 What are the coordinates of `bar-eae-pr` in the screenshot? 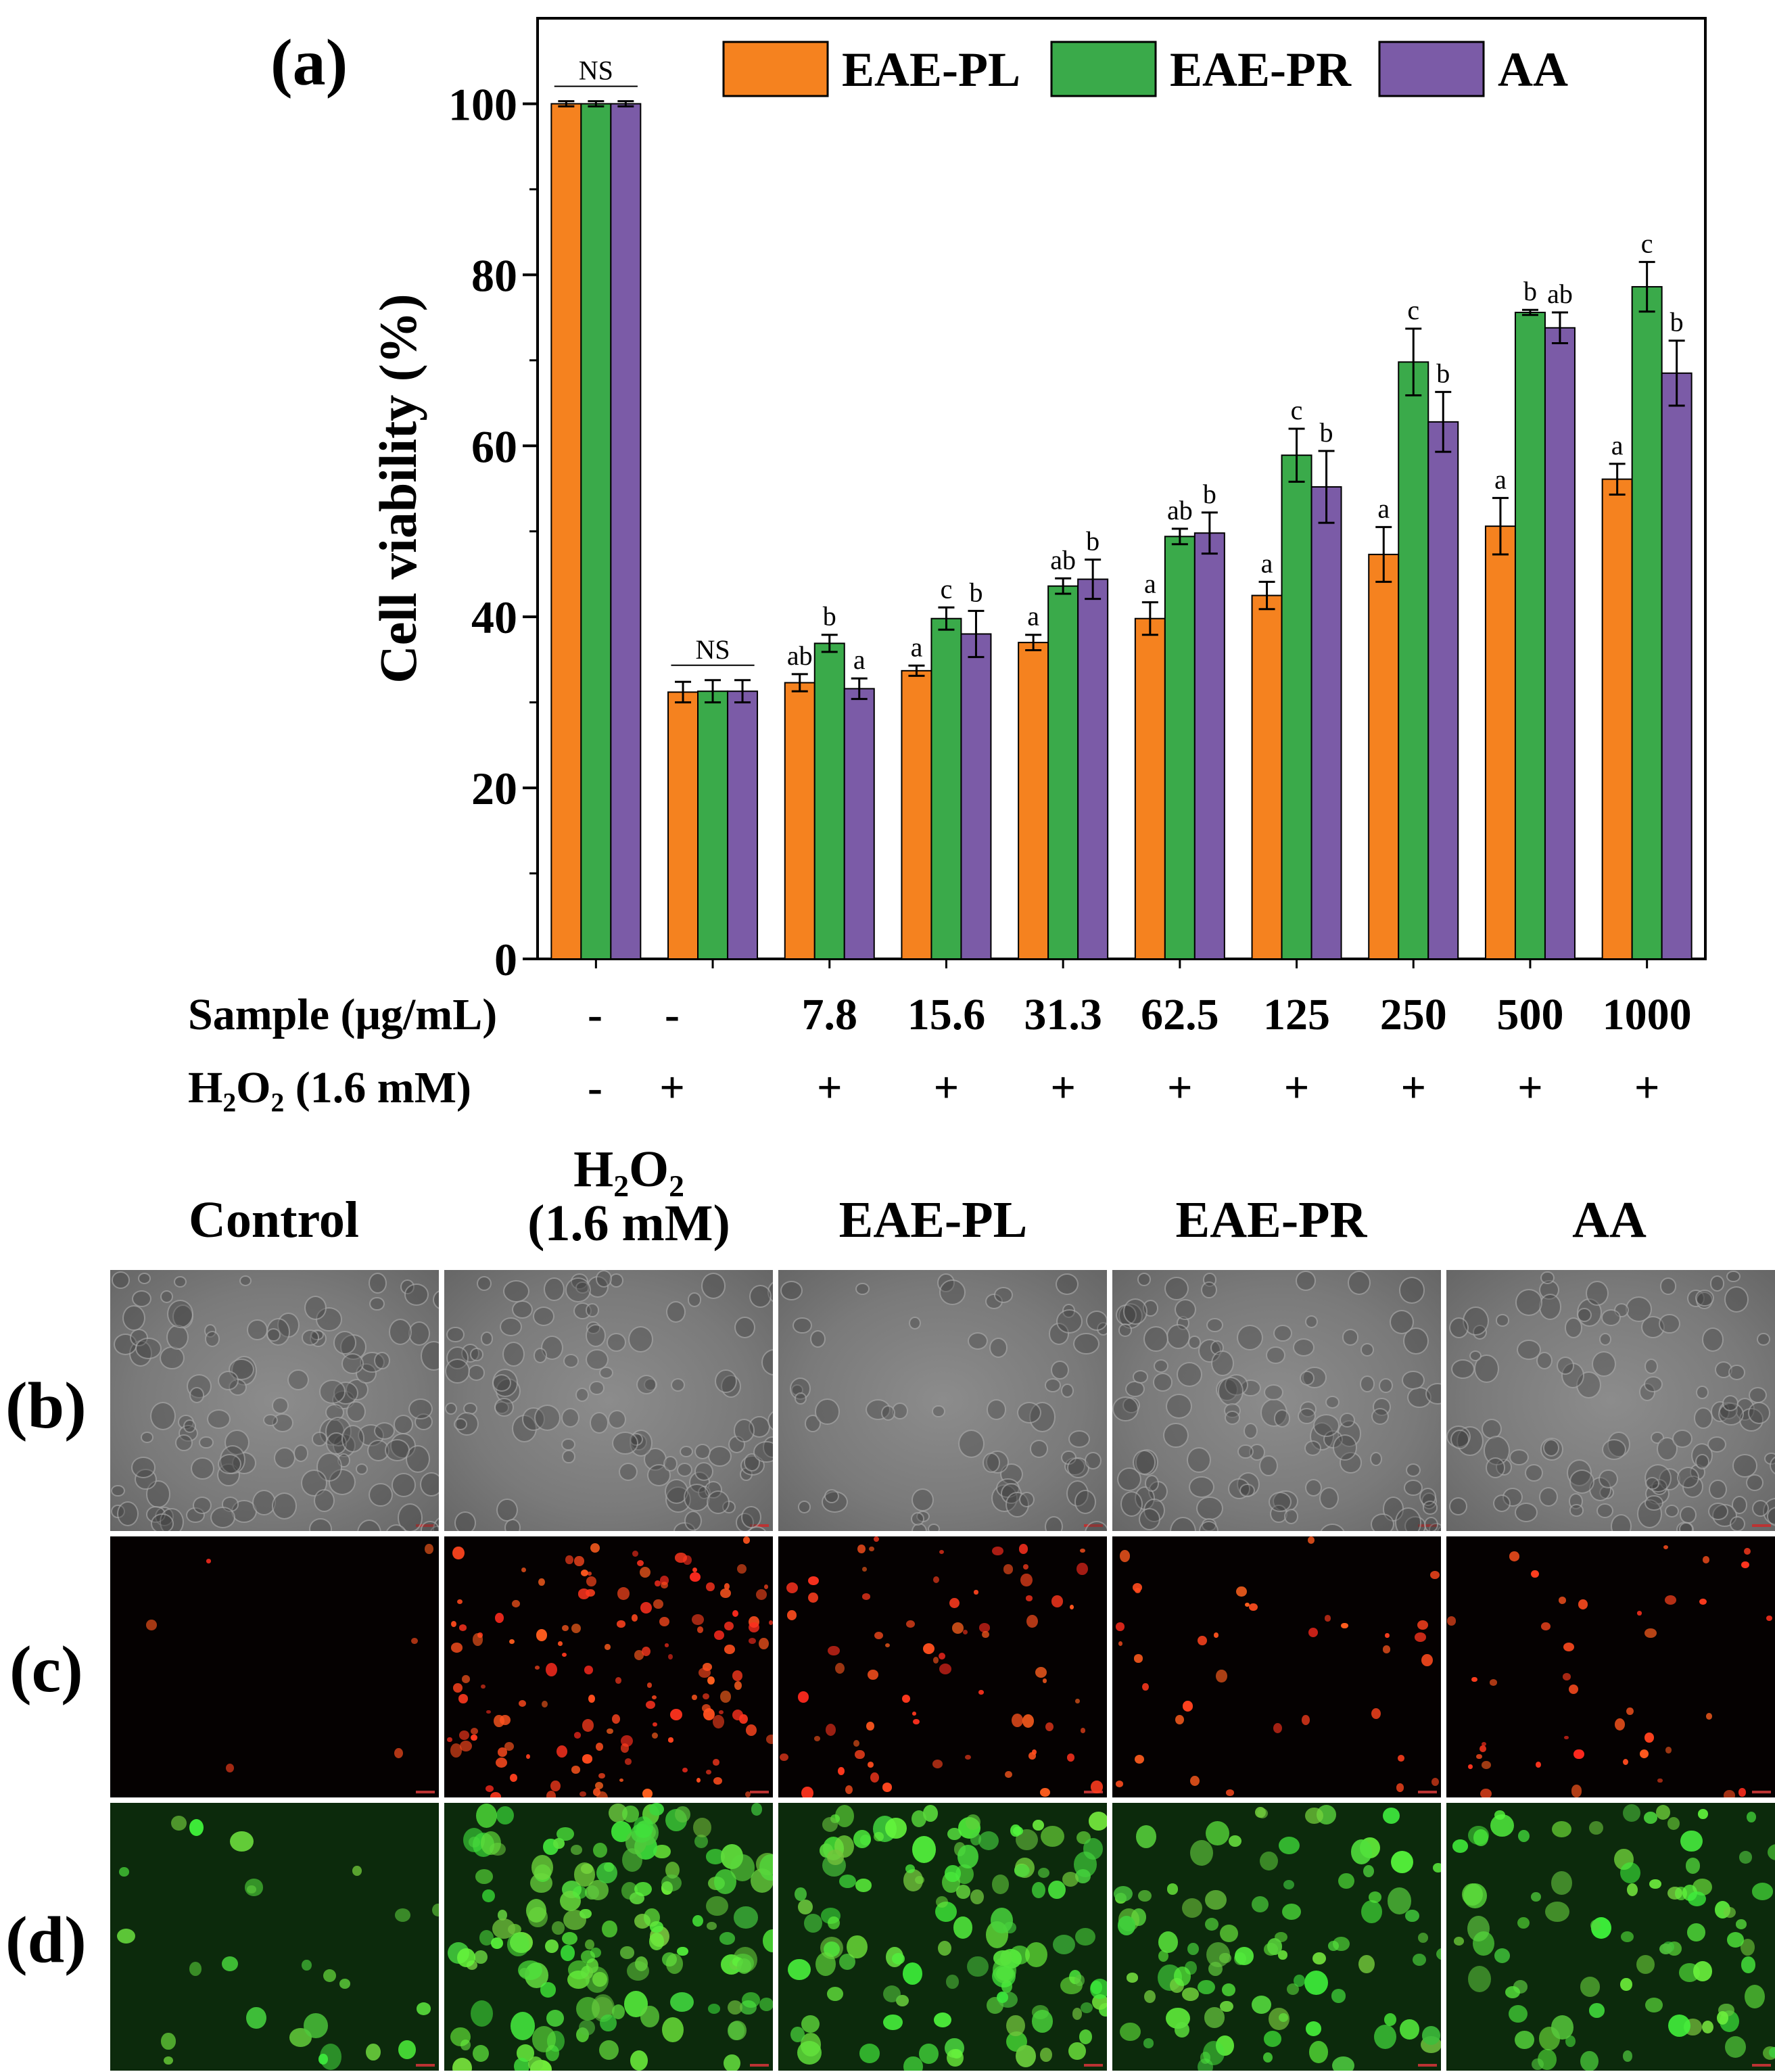 It's located at (1647, 623).